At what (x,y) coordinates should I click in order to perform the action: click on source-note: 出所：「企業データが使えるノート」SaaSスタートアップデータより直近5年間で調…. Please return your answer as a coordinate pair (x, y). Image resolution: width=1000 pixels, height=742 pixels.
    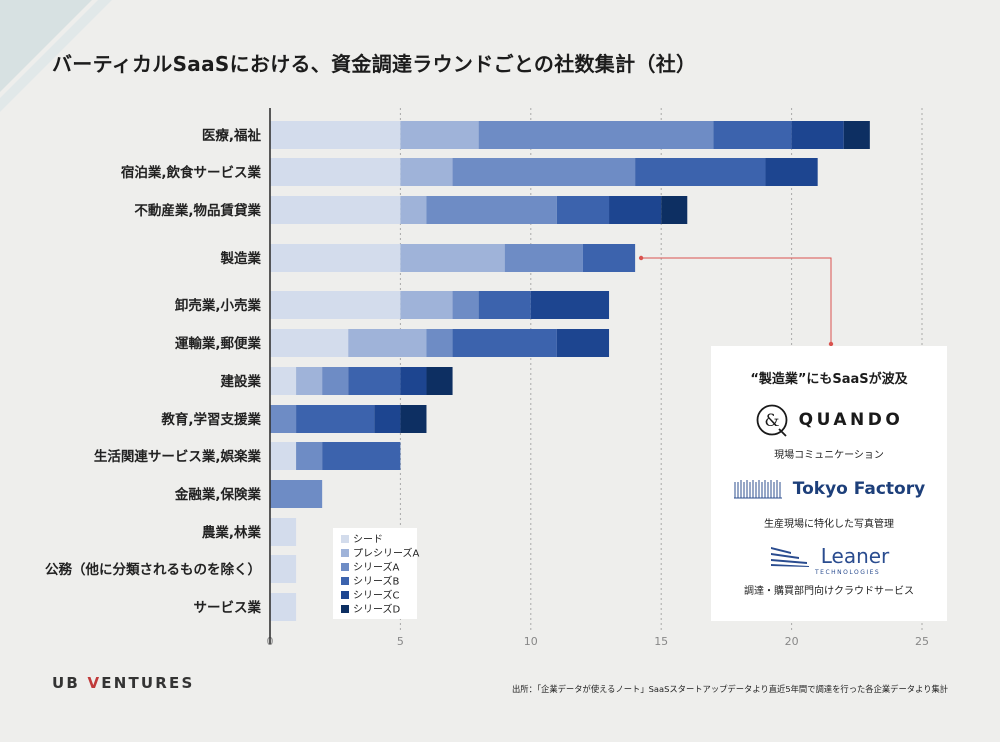
    Looking at the image, I should click on (730, 689).